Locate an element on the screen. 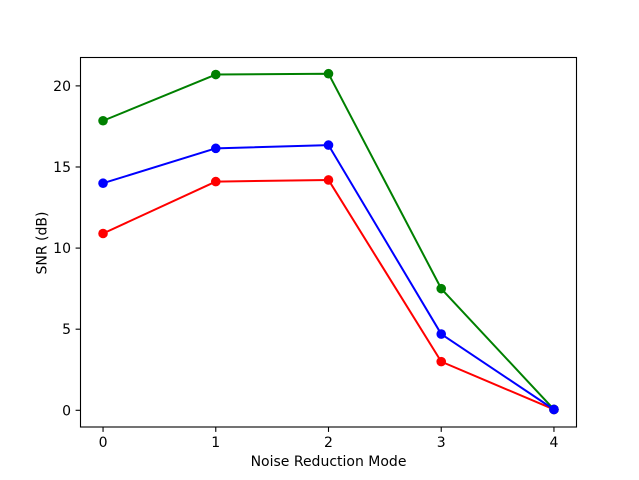 The width and height of the screenshot is (639, 480). y-tick-label: 15 is located at coordinates (62, 168).